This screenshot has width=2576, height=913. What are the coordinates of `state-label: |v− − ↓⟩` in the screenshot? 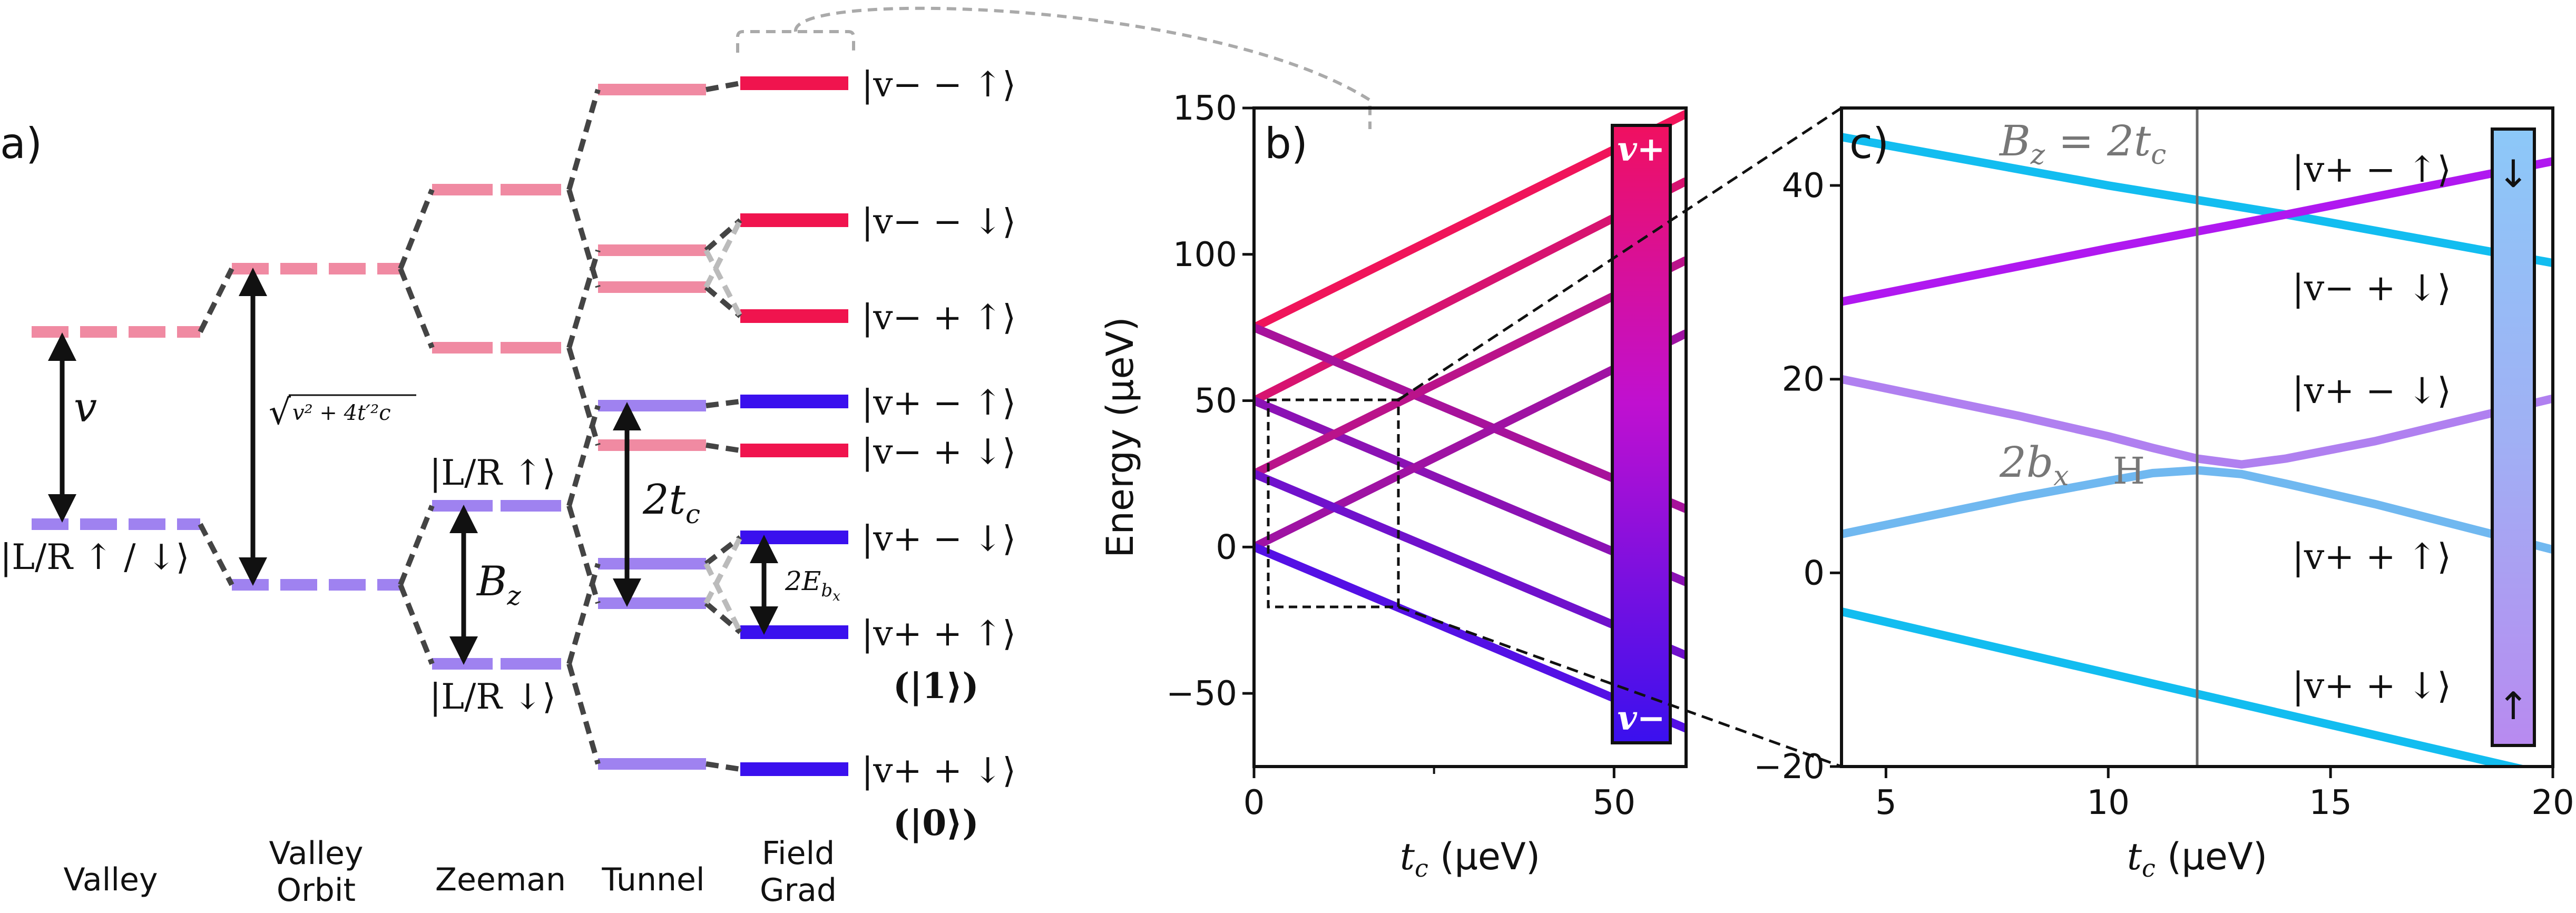 It's located at (938, 222).